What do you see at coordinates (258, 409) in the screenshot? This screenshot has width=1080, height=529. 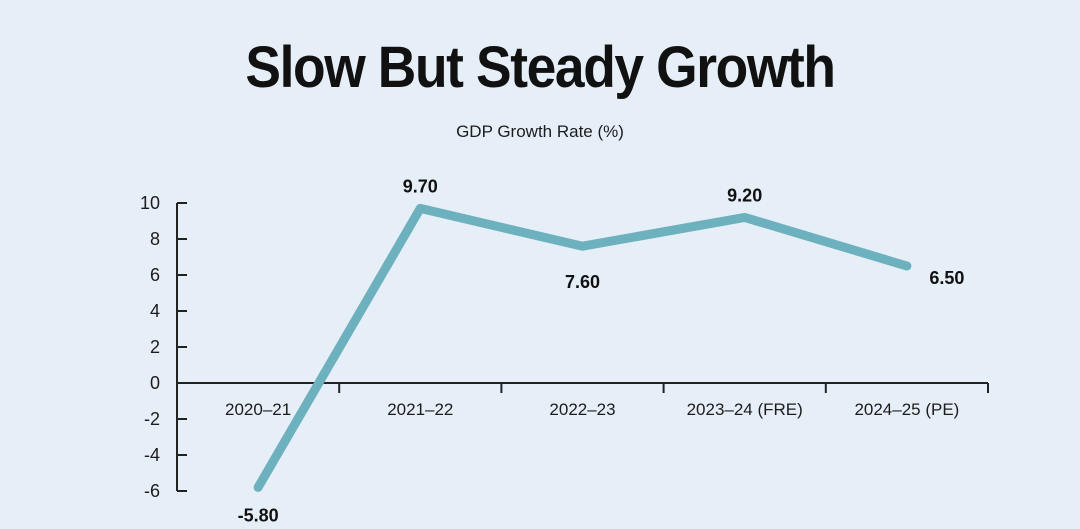 I see `x-category-label: 2020–21` at bounding box center [258, 409].